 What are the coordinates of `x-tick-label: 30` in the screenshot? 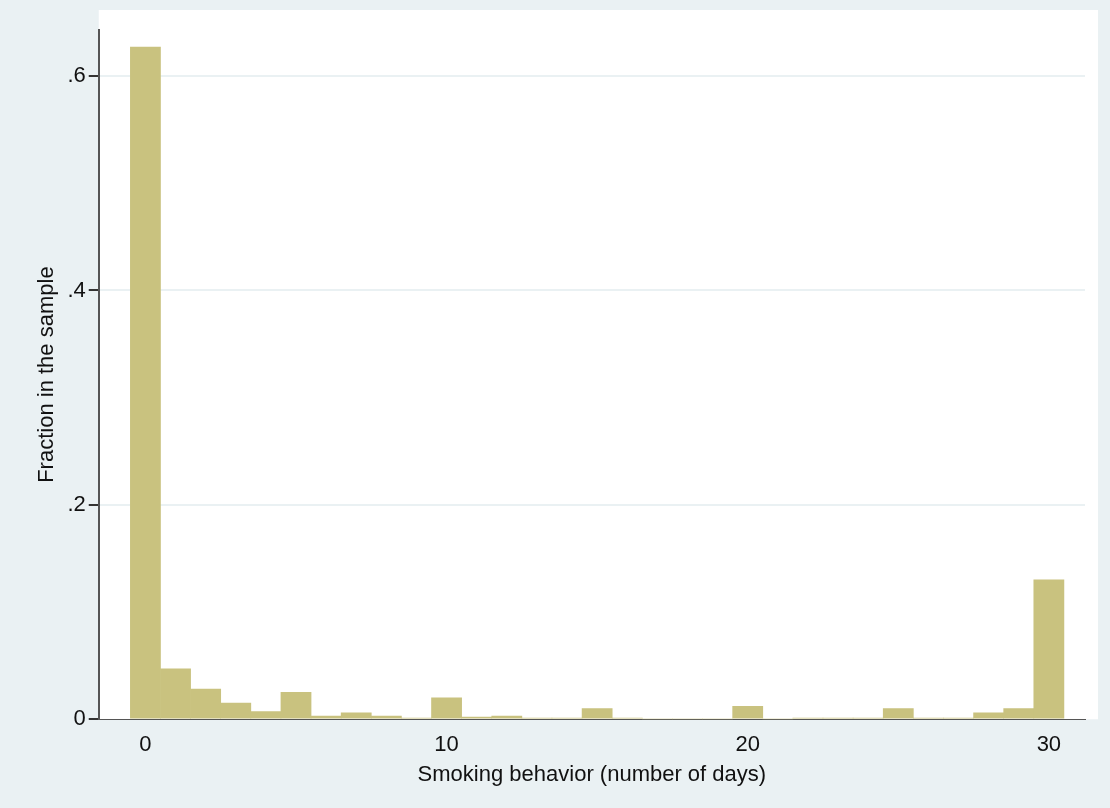 It's located at (1049, 744).